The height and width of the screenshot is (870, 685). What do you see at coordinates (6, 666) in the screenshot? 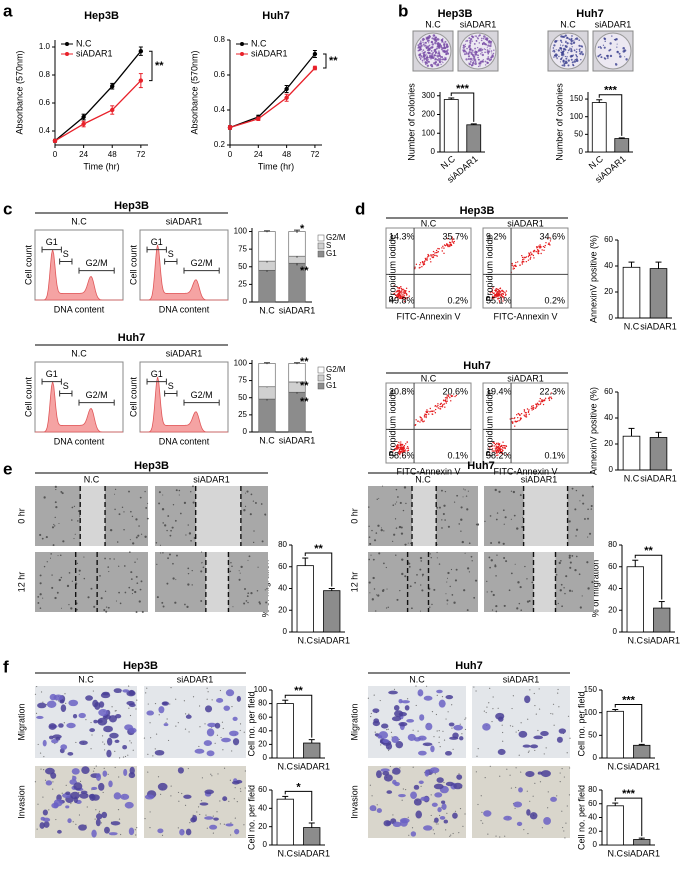
I see `panel-label: f` at bounding box center [6, 666].